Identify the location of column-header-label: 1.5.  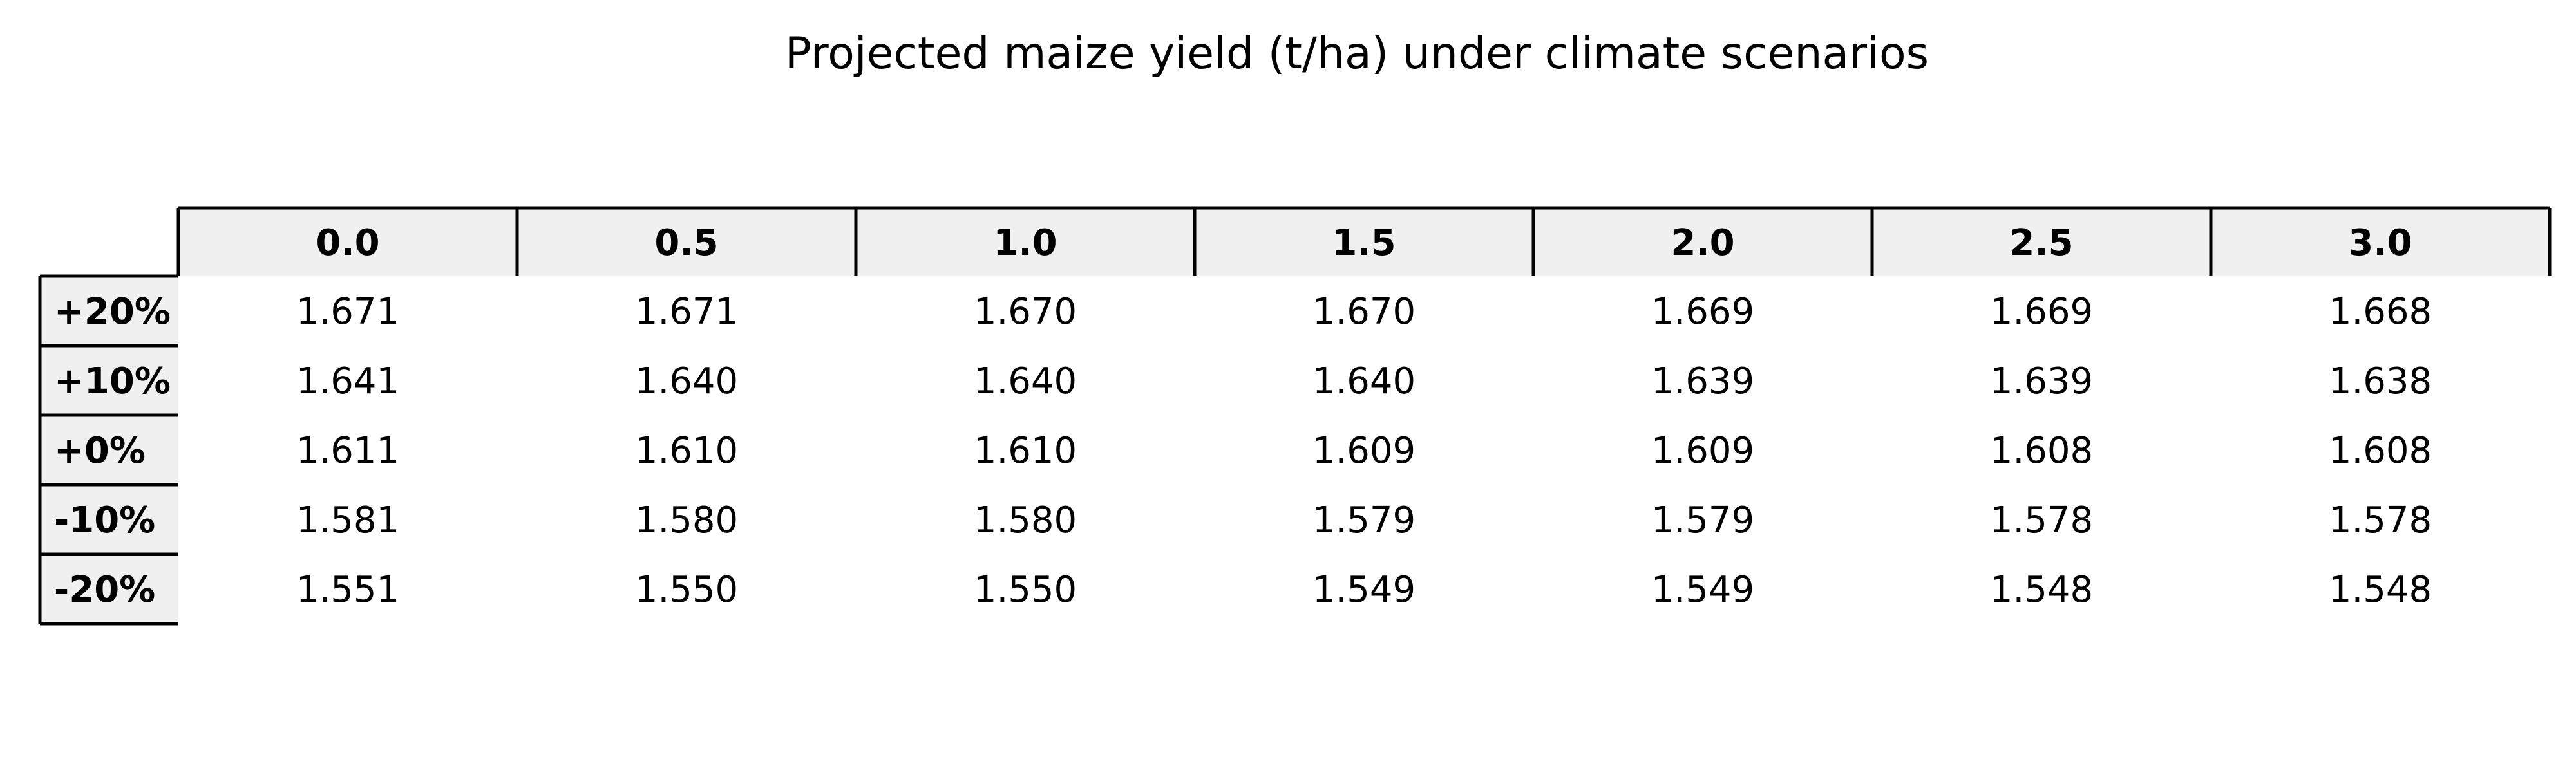
(1364, 243).